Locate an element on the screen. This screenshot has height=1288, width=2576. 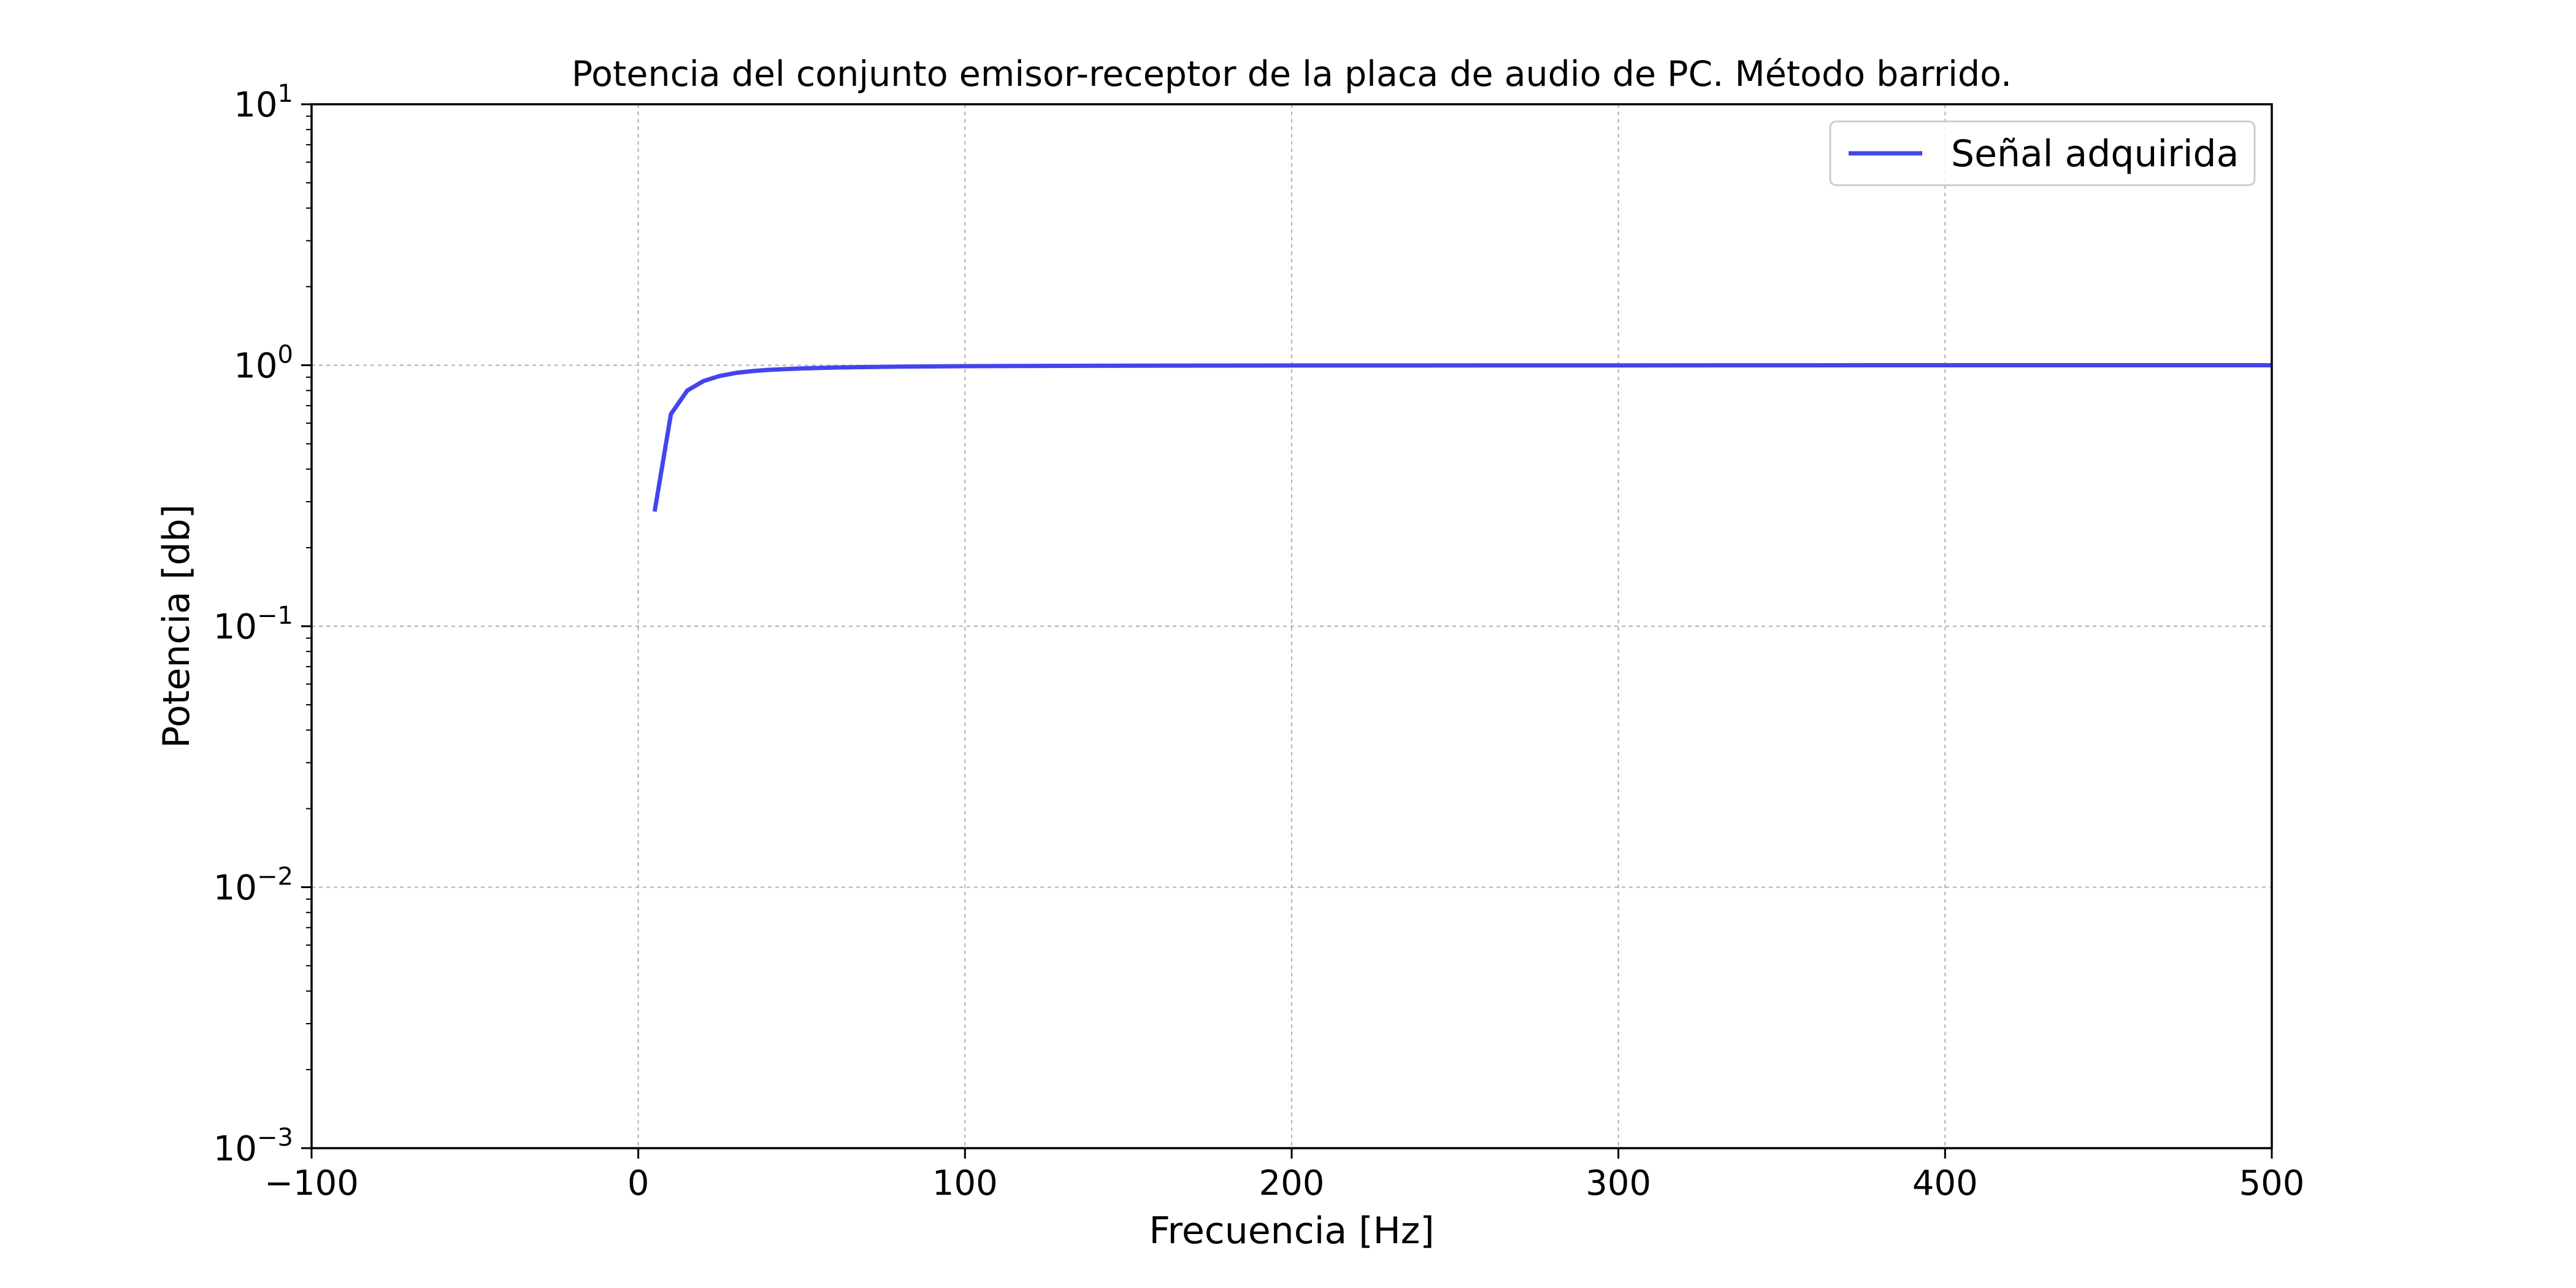
y-tick-label: 10⁻¹ is located at coordinates (253, 624).